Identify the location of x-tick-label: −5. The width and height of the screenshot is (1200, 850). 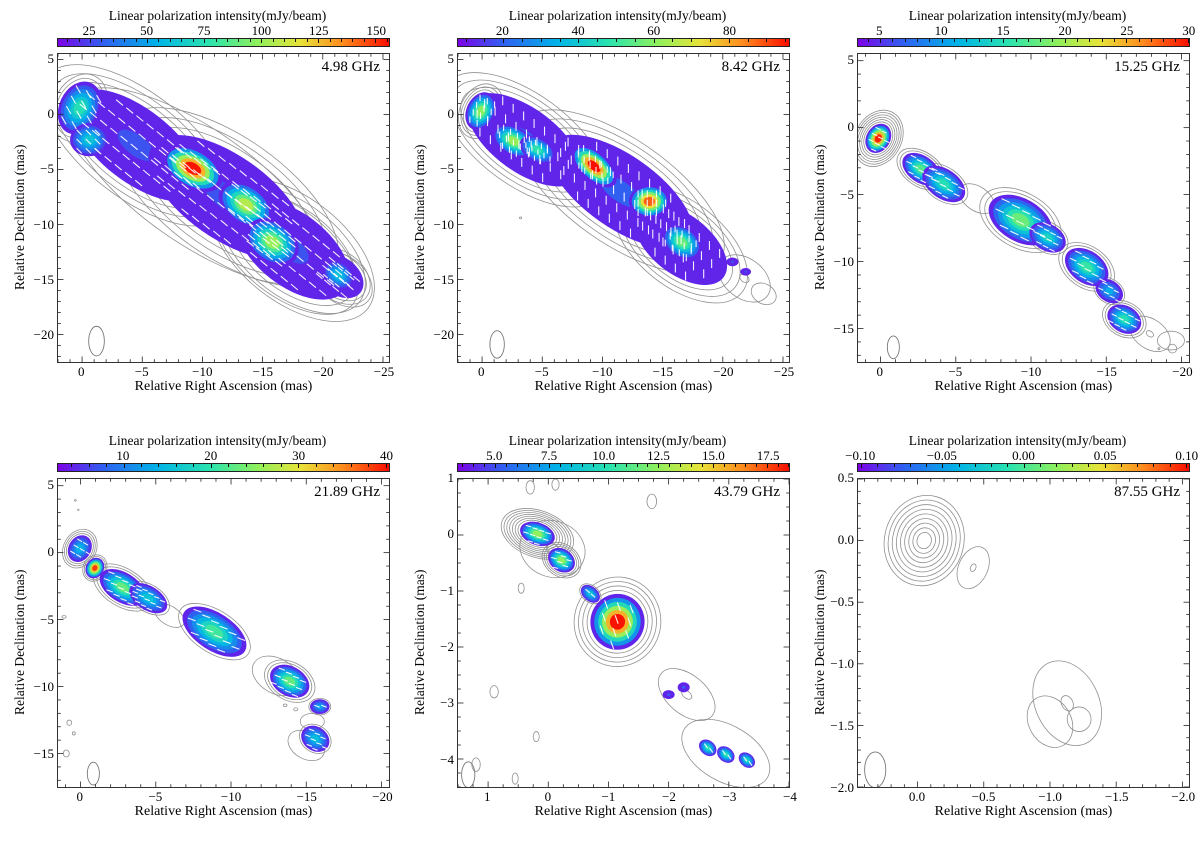
(155, 796).